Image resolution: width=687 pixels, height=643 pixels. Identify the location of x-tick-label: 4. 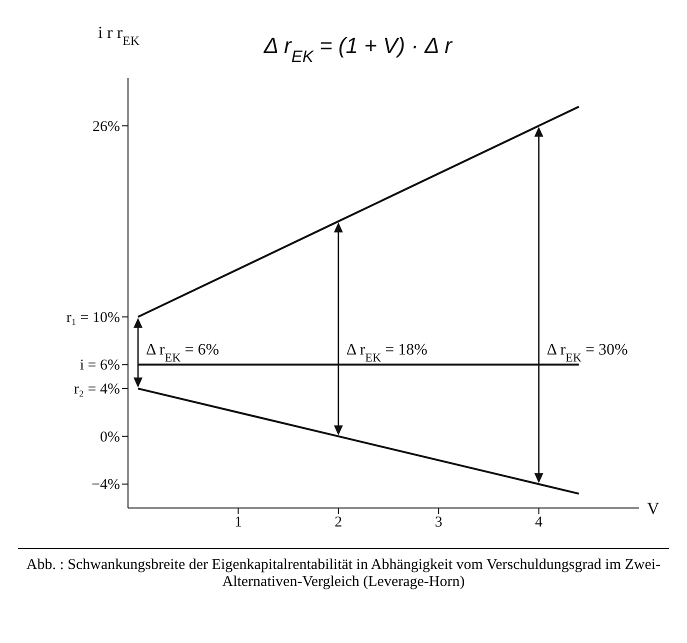
(539, 522).